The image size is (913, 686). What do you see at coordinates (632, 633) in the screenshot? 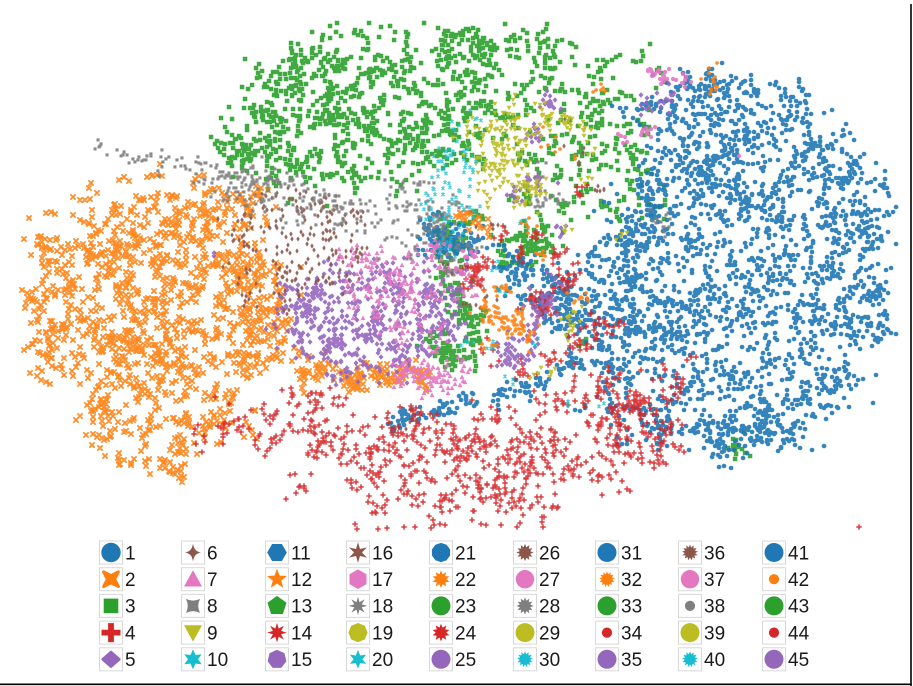
I see `svg-text: 34` at bounding box center [632, 633].